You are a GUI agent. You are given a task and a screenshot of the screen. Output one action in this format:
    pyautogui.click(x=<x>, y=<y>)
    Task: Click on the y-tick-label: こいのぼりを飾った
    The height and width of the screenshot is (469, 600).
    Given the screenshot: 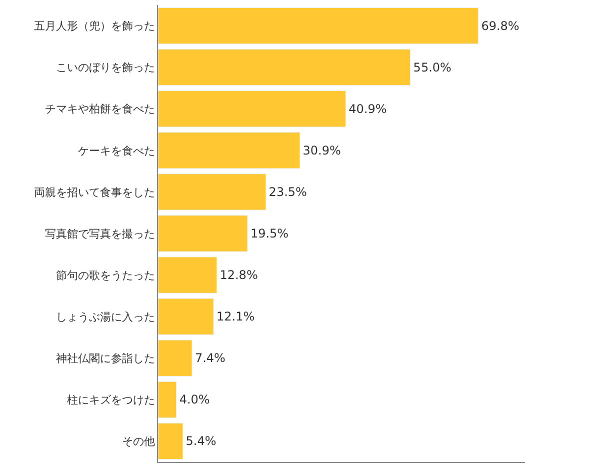 What is the action you would take?
    pyautogui.click(x=105, y=67)
    